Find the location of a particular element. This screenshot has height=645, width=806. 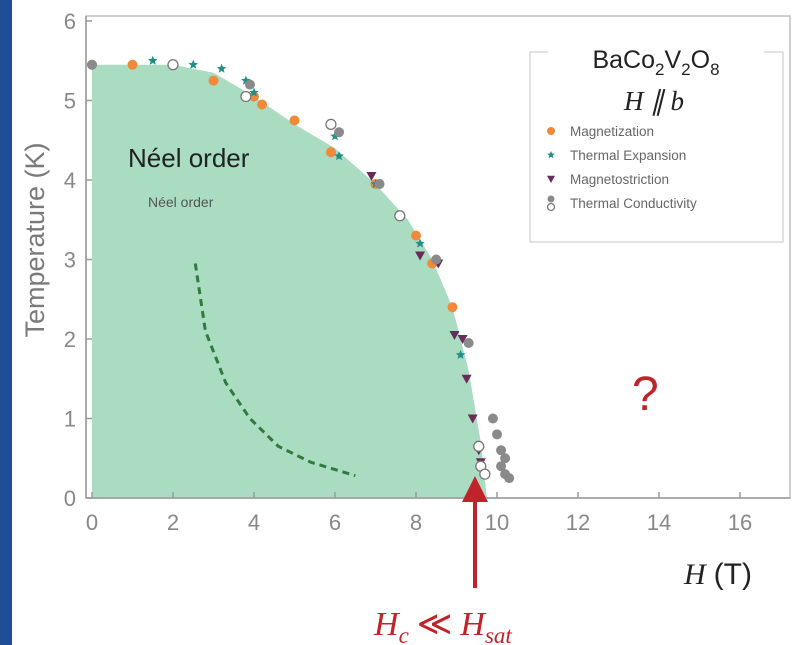

y-tick-label: 3 is located at coordinates (70, 260).